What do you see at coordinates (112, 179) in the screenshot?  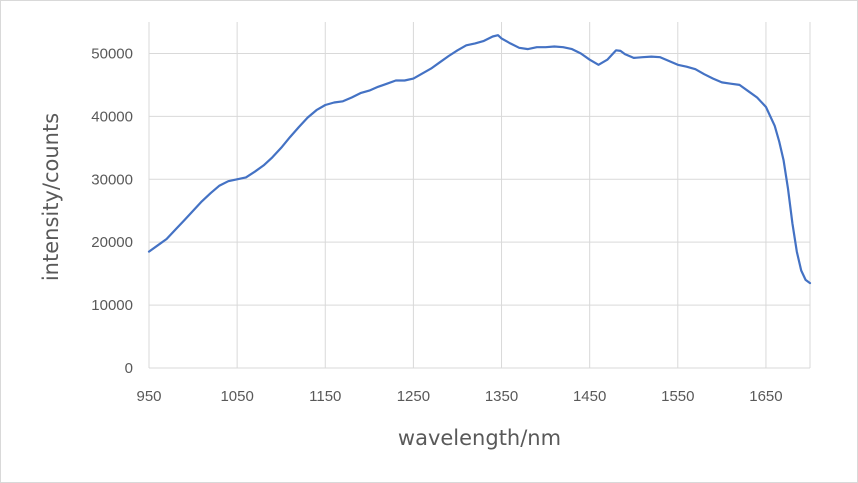 I see `y-tick-label: 30000` at bounding box center [112, 179].